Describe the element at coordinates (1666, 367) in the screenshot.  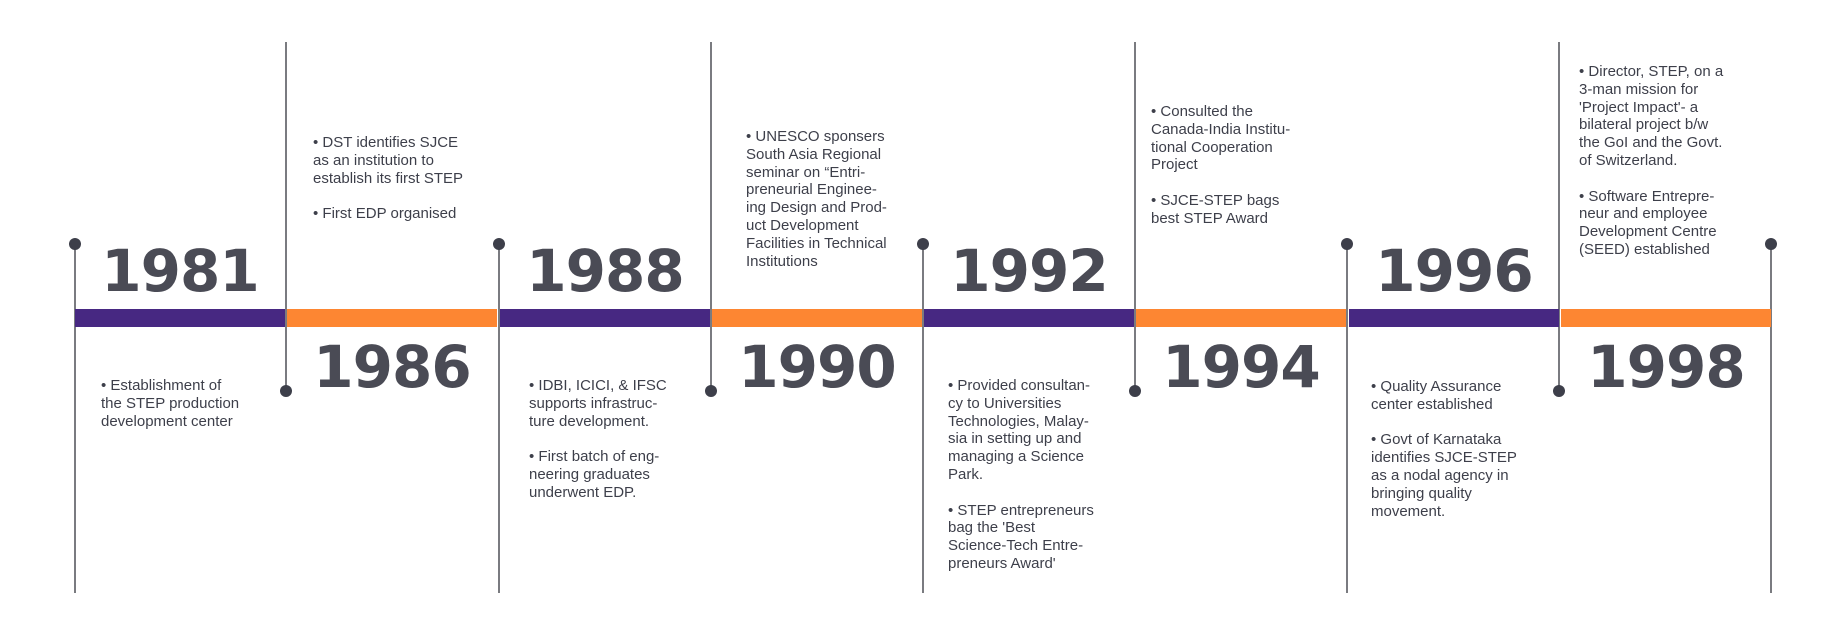
I see `year-label: 1998` at that location.